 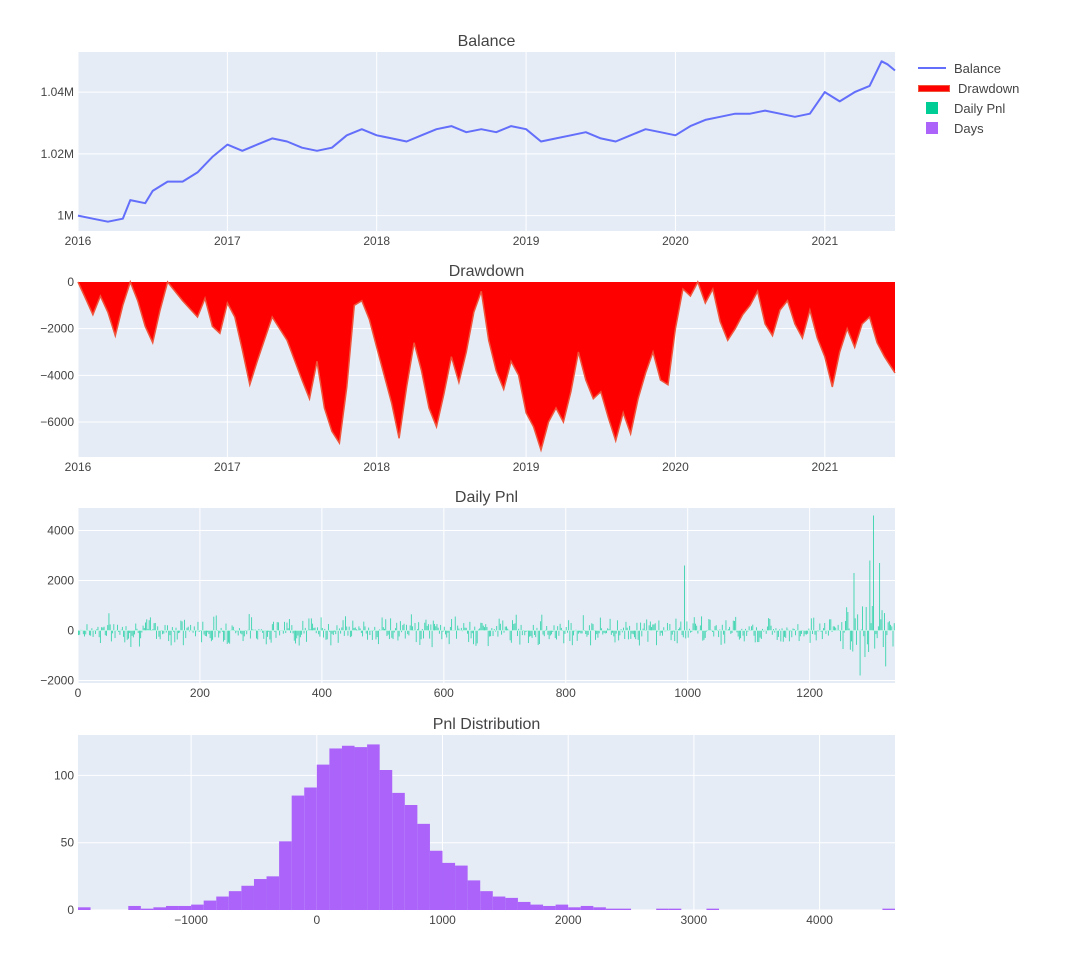 What do you see at coordinates (968, 128) in the screenshot?
I see `legend-item-days: Days` at bounding box center [968, 128].